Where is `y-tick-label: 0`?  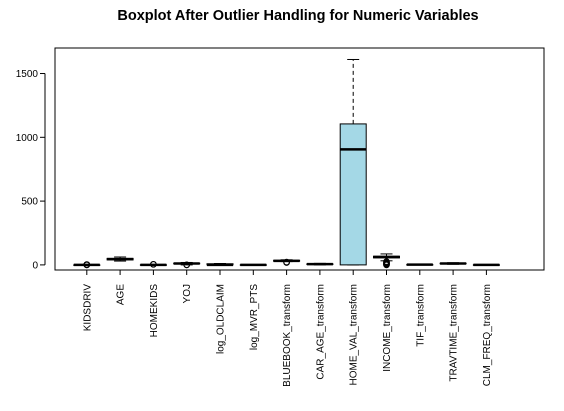 y-tick-label: 0 is located at coordinates (35, 265).